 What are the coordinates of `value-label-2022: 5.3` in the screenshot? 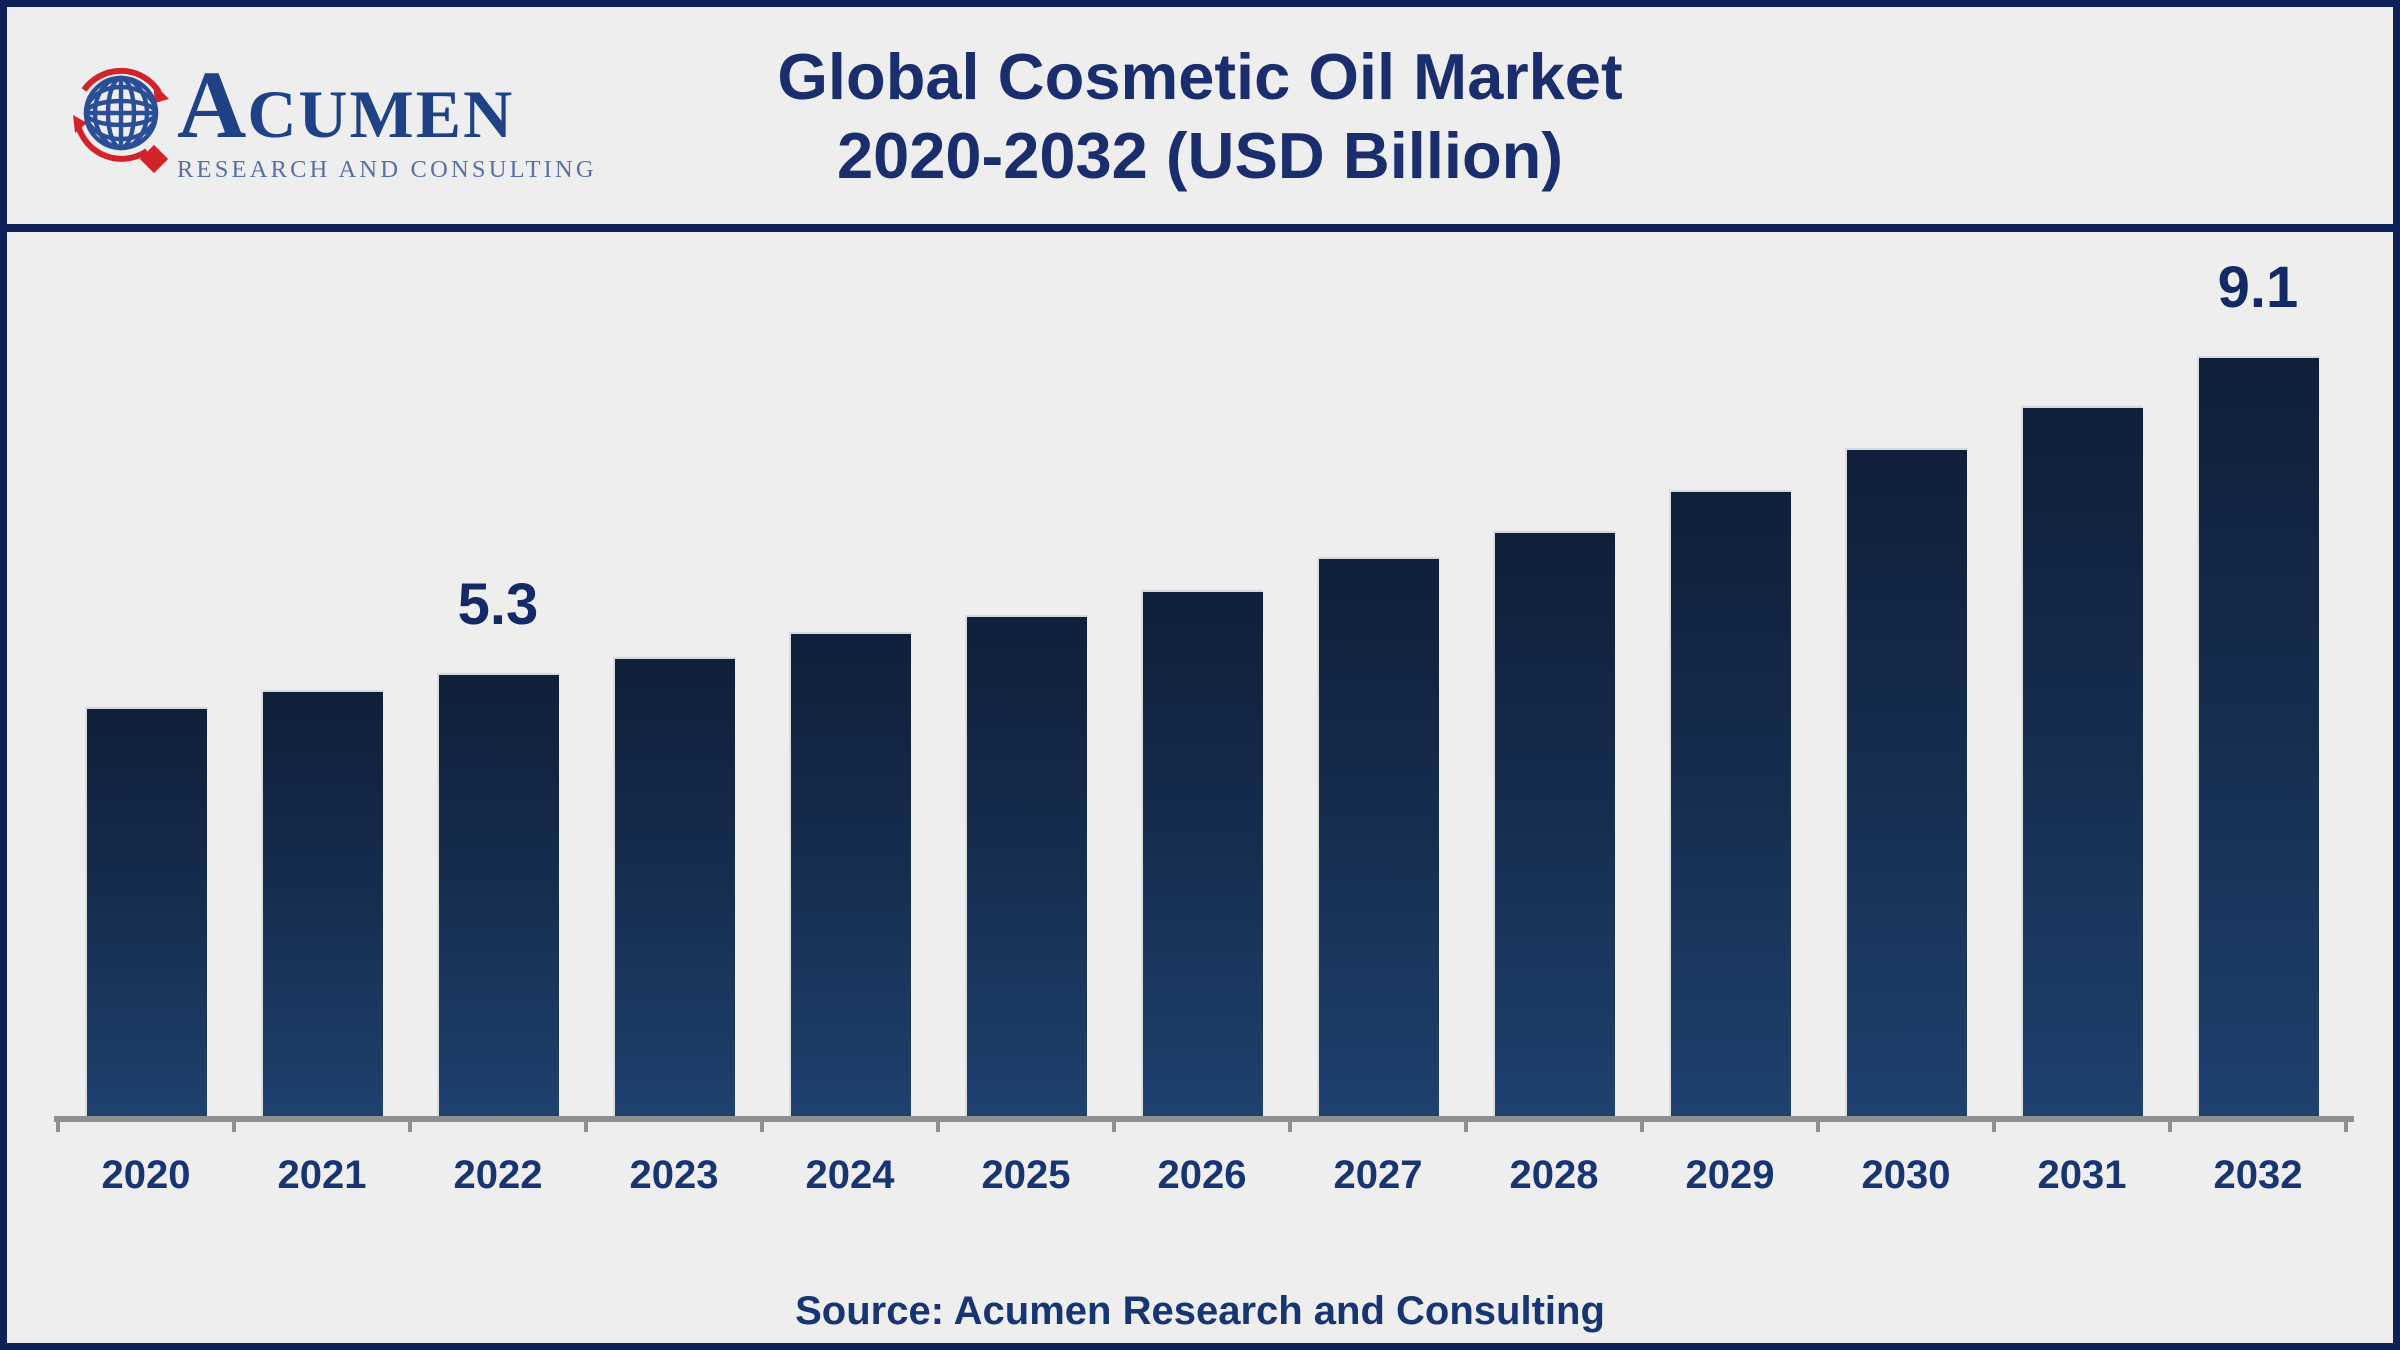 It's located at (498, 604).